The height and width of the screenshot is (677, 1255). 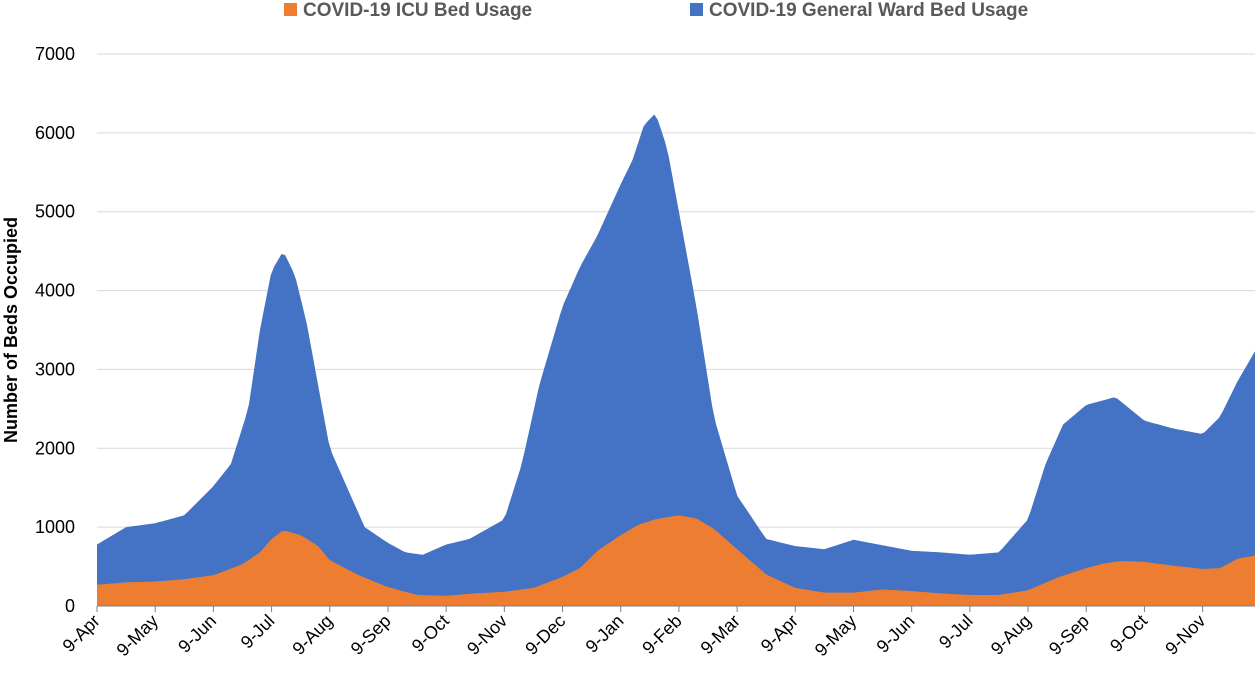 I want to click on x-tick-label: 9-Feb, so click(x=661, y=634).